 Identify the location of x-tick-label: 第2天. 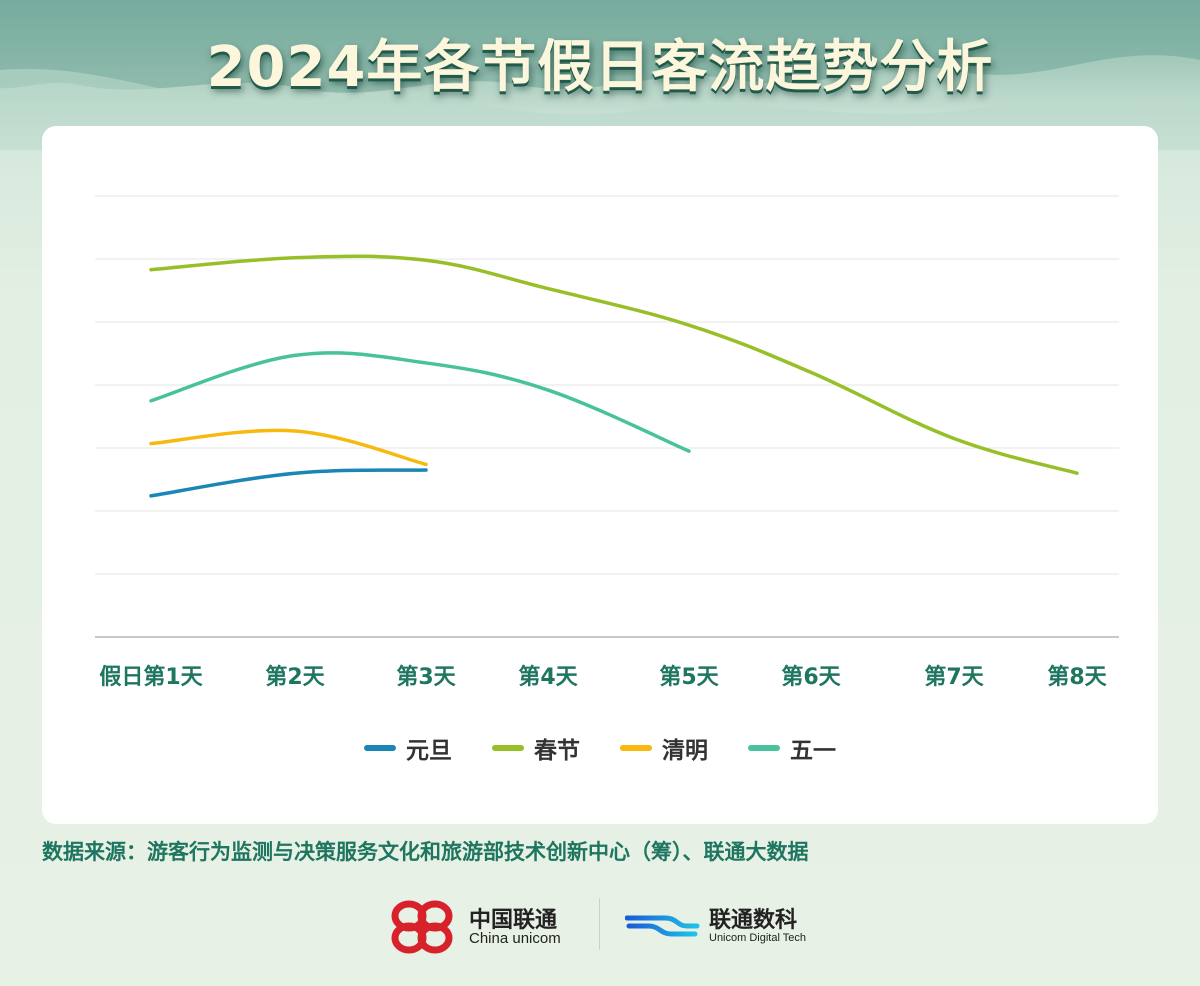
(295, 677).